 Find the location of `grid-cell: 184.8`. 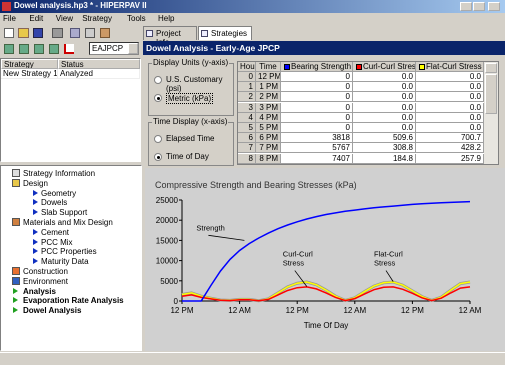

grid-cell: 184.8 is located at coordinates (384, 158).